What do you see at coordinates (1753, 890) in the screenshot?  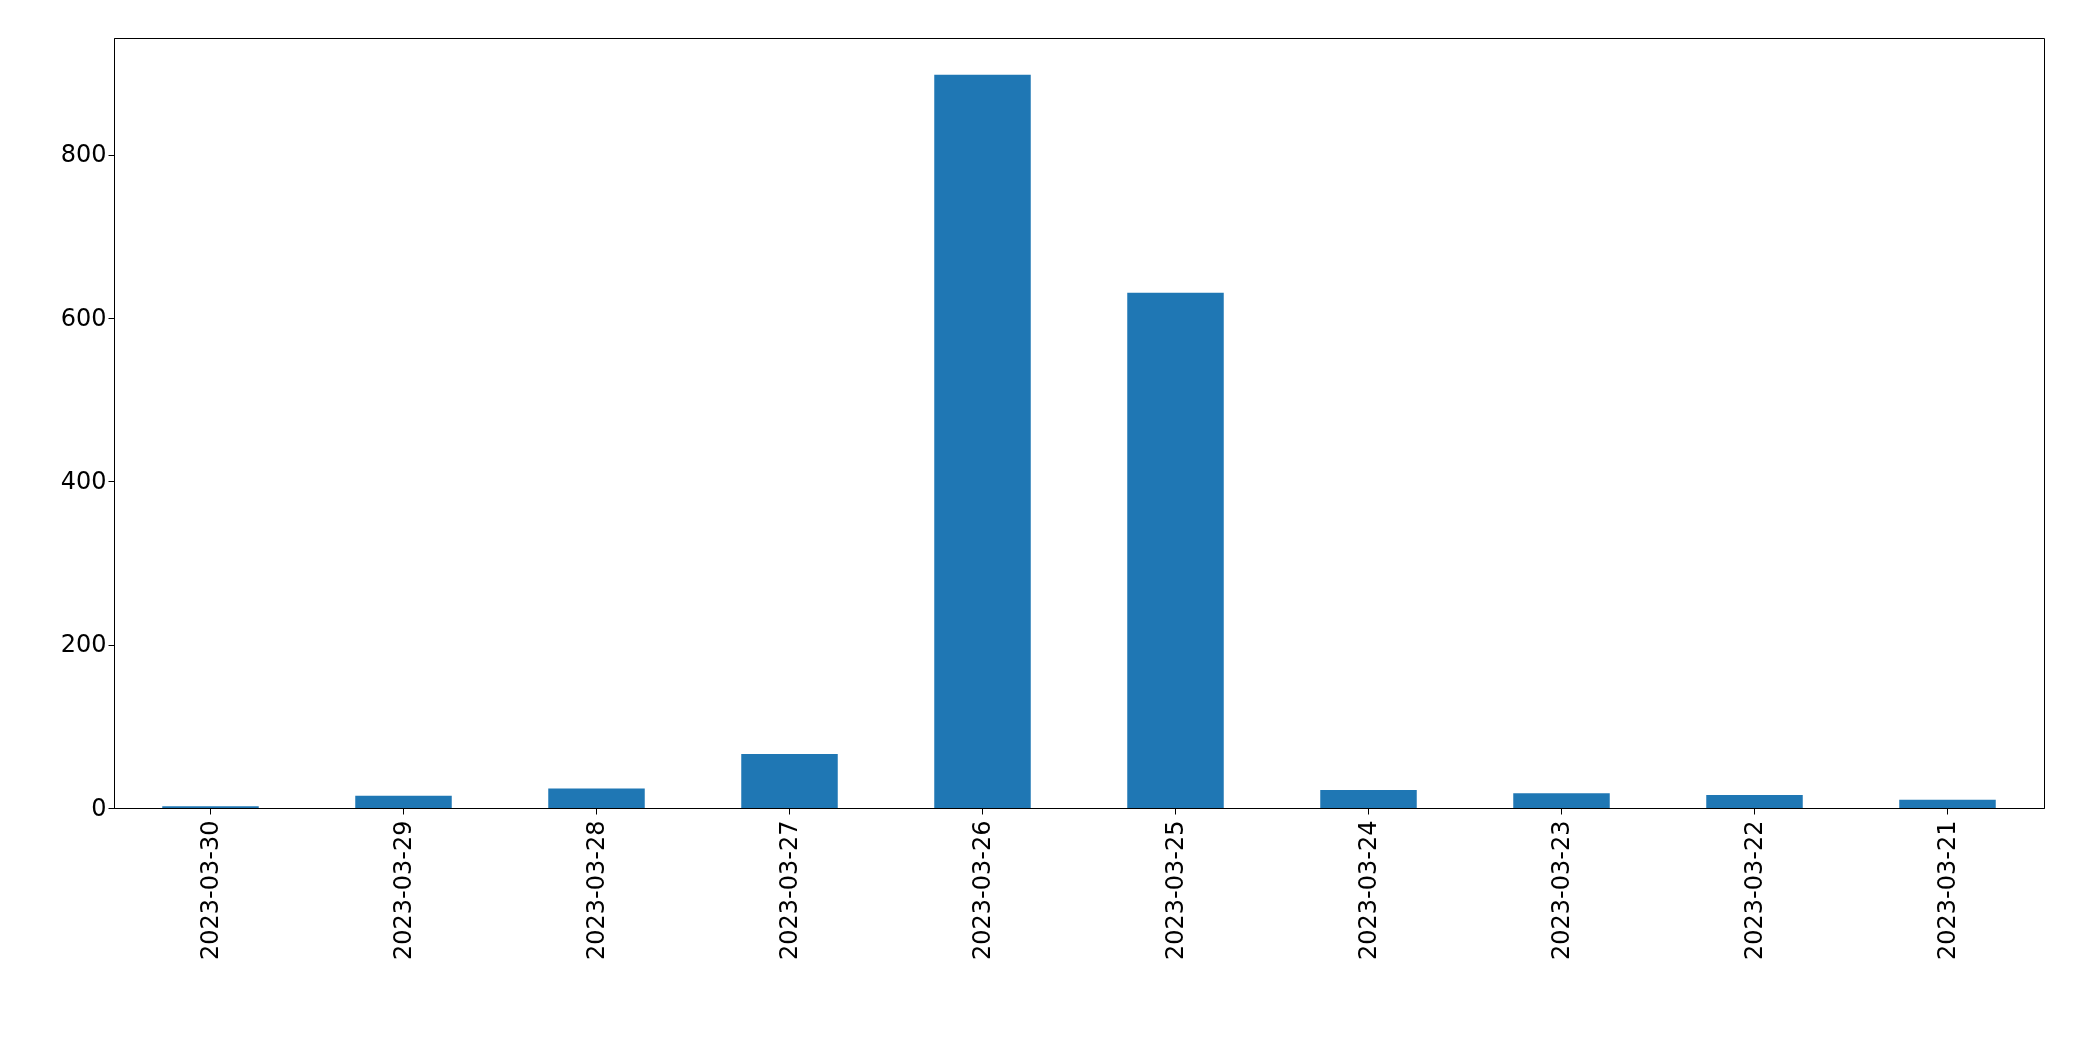 I see `x-tick-label: 2023-03-22` at bounding box center [1753, 890].